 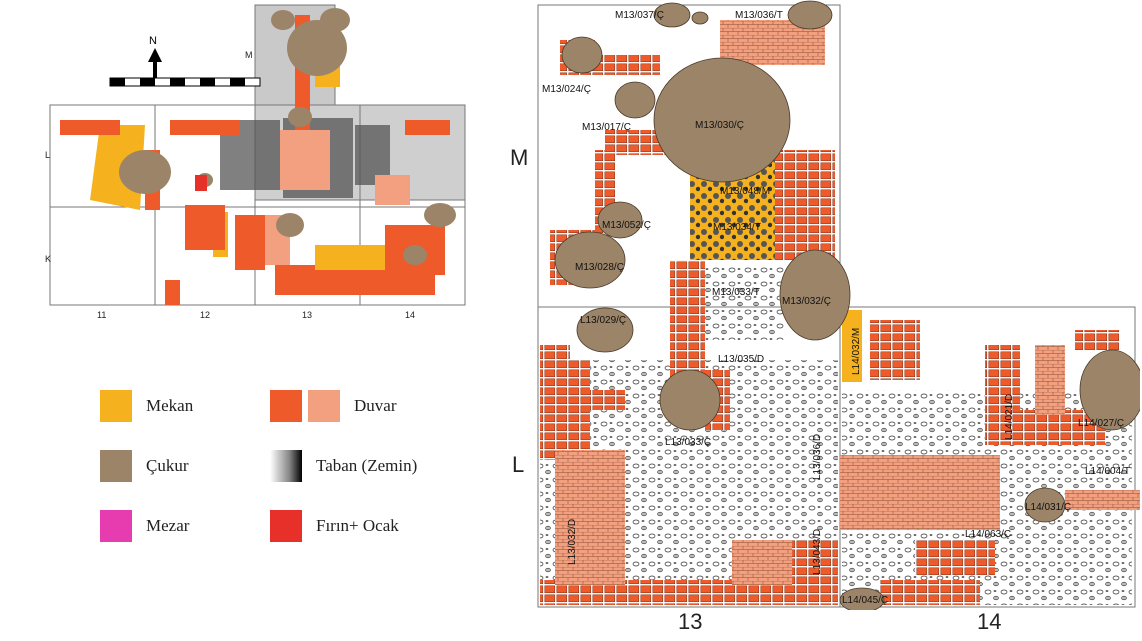 I want to click on legend-item-mekan: Mekan, so click(x=146, y=406).